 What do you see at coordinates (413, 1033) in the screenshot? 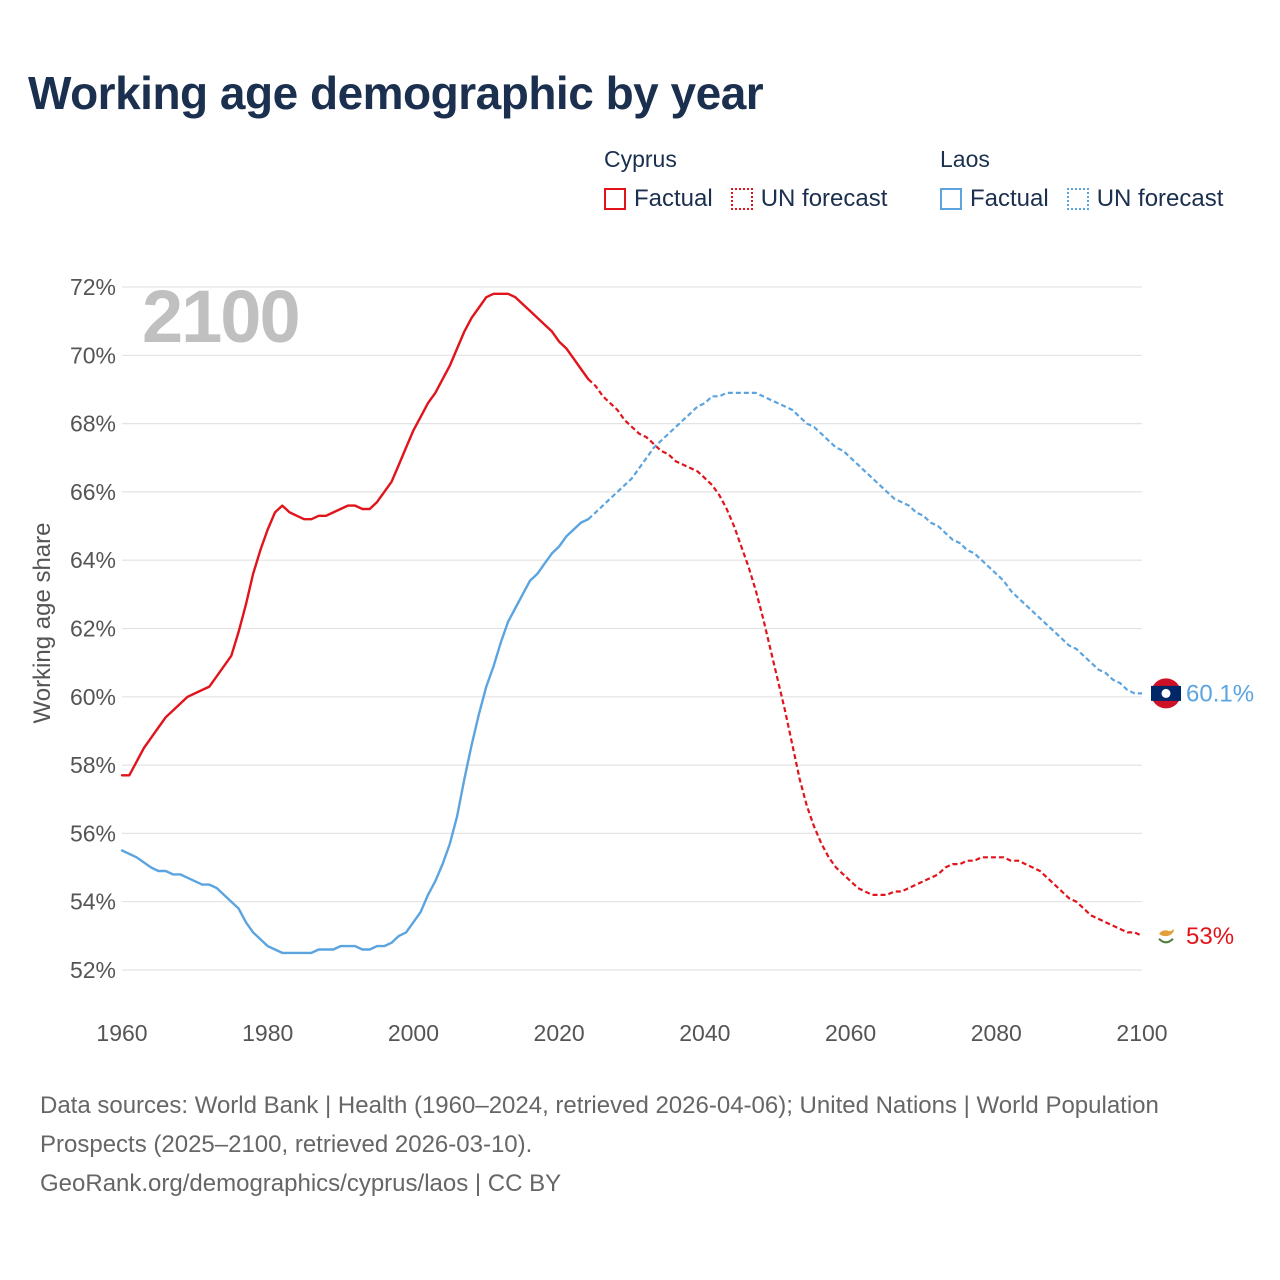
I see `x-tick-label: 2000` at bounding box center [413, 1033].